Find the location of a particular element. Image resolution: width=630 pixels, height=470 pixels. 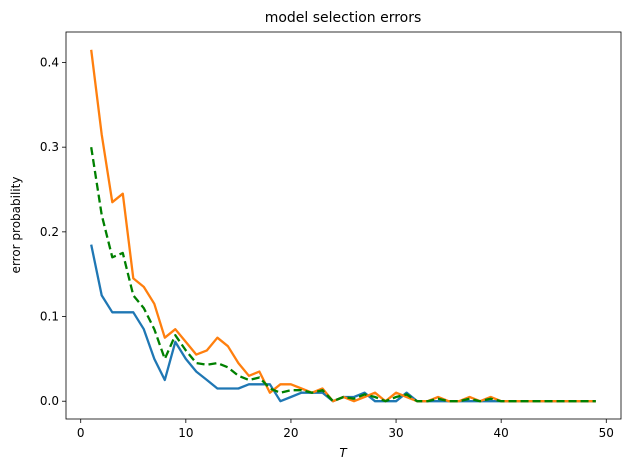

x-tick-label: 20 is located at coordinates (290, 433).